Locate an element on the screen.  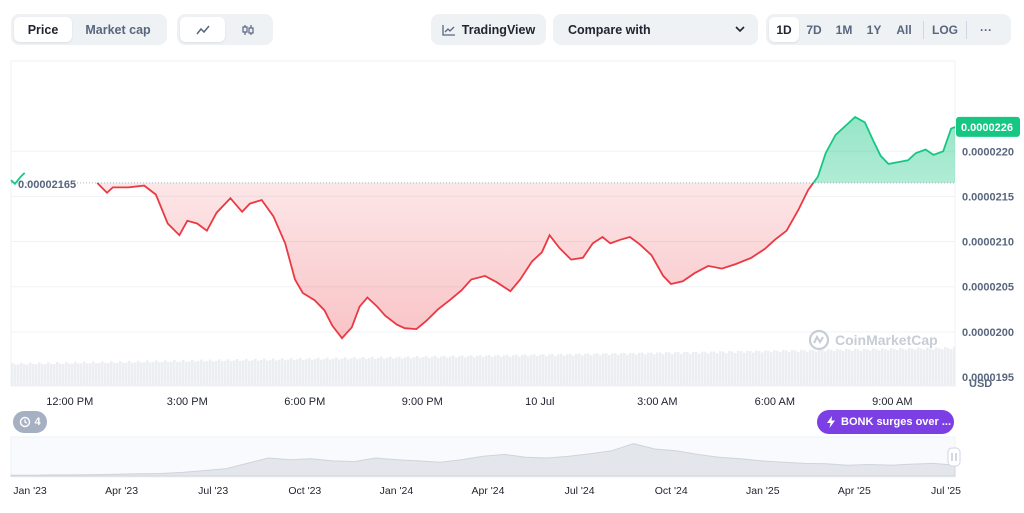
range-1y: 1Y is located at coordinates (874, 29).